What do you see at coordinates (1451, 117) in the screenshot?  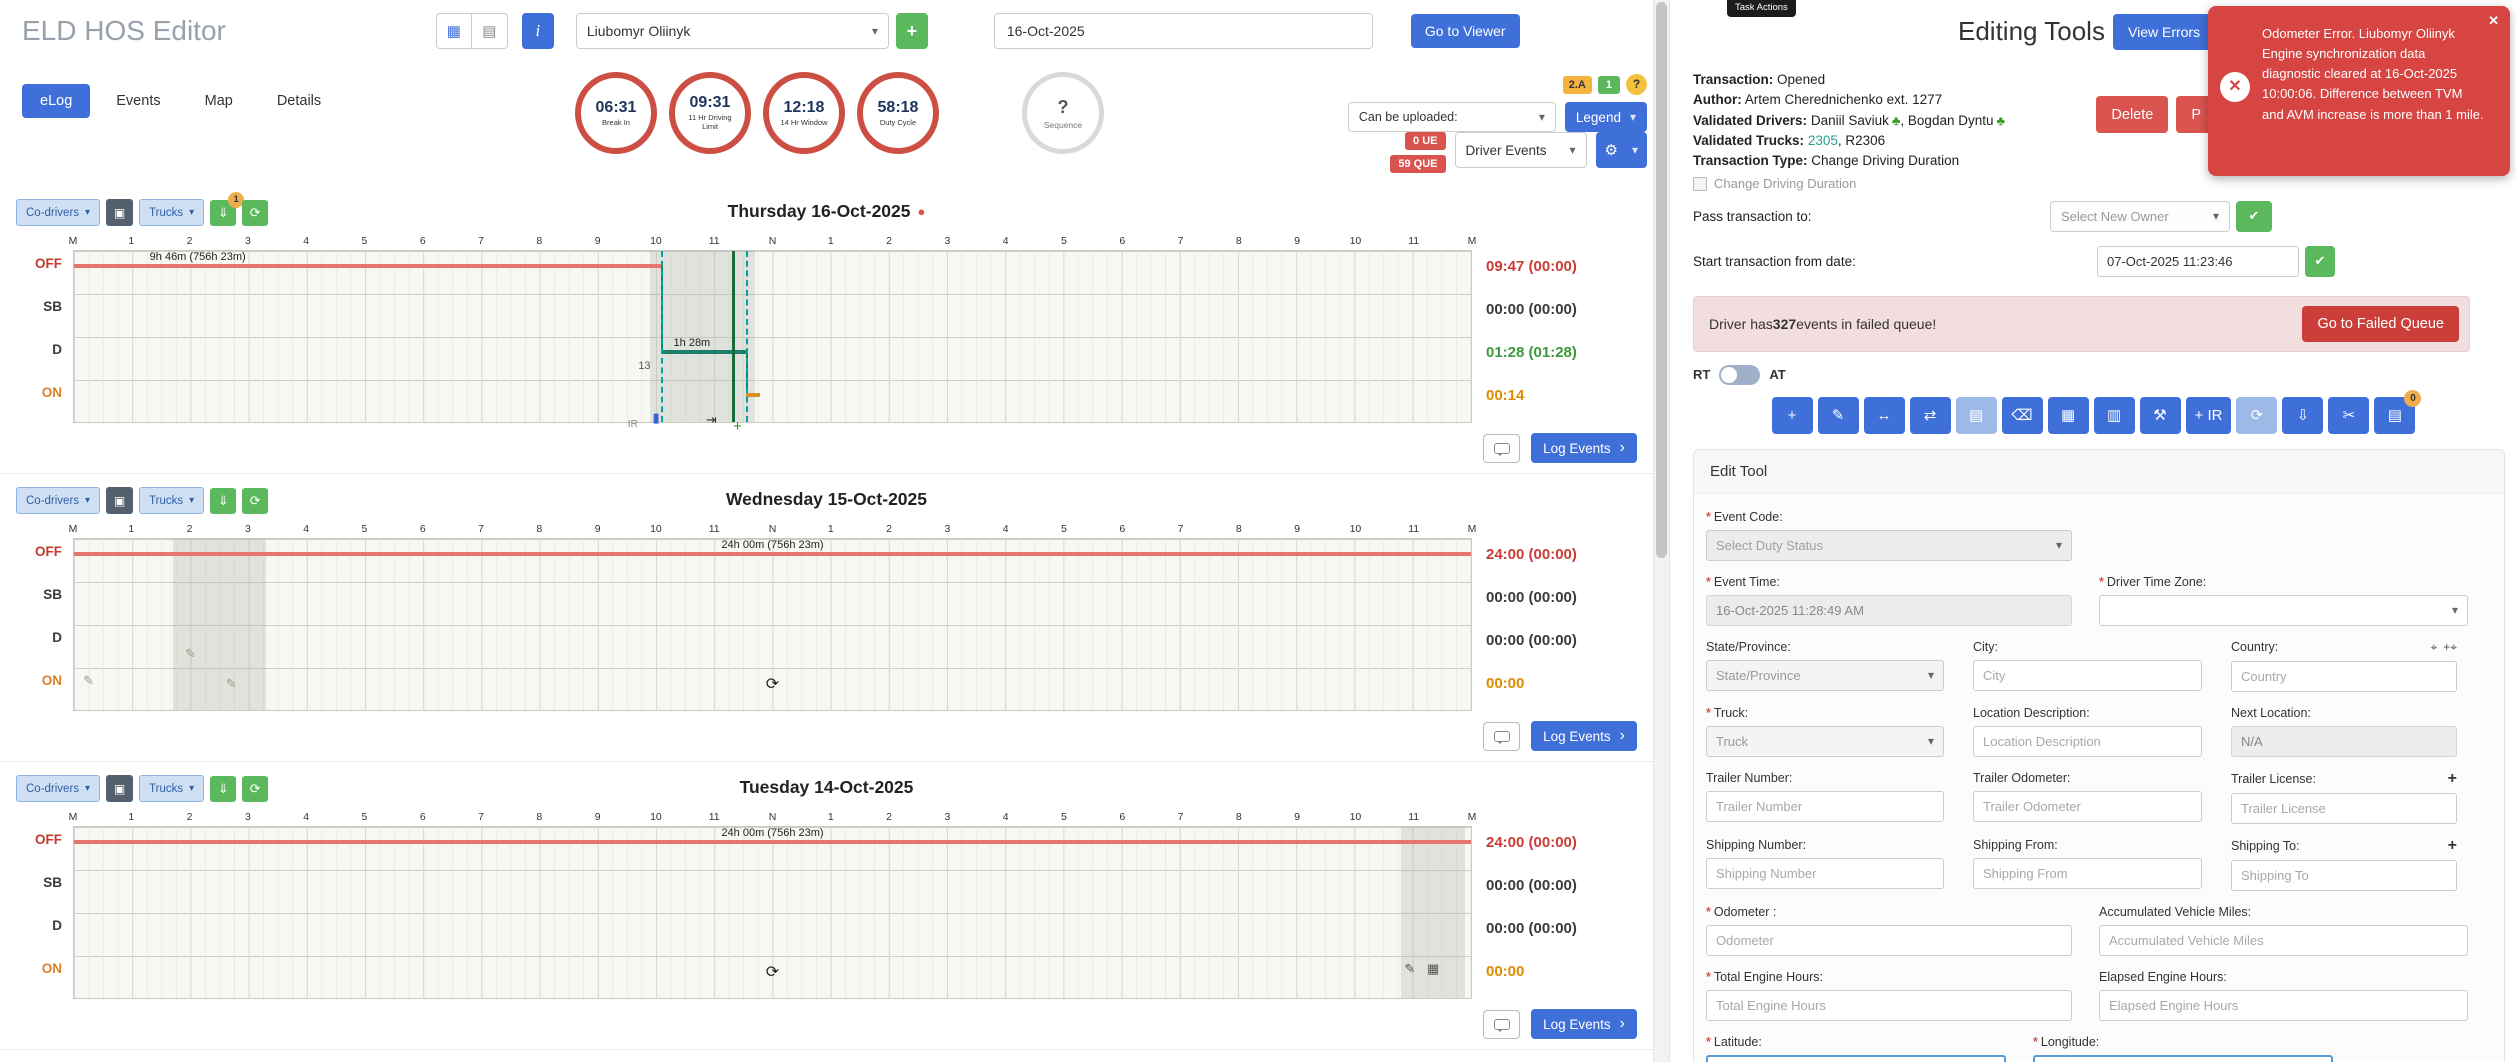 I see `can-be-uploaded-select: Can be uploaded: ▾` at bounding box center [1451, 117].